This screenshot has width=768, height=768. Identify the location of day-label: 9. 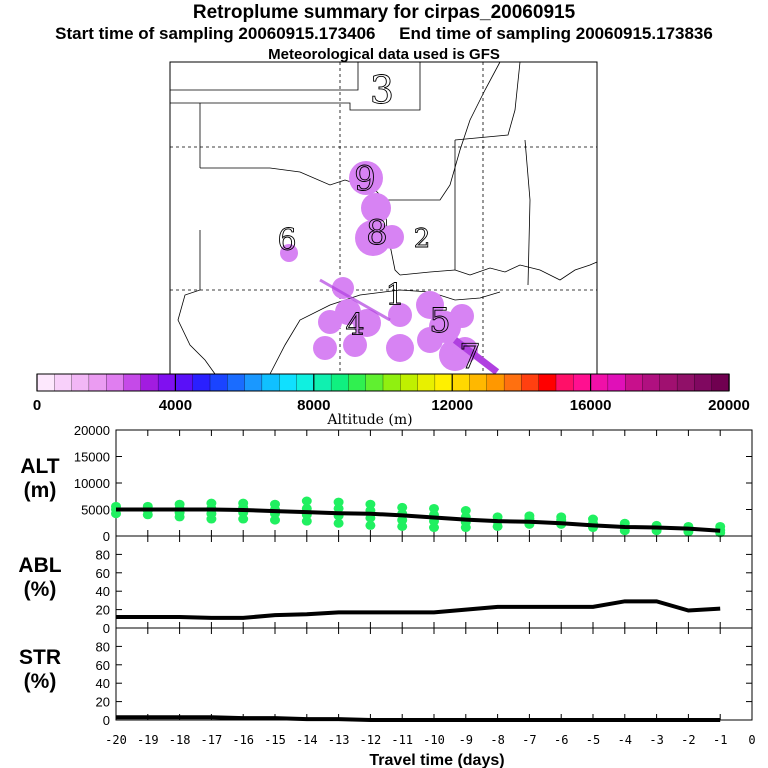
(365, 179).